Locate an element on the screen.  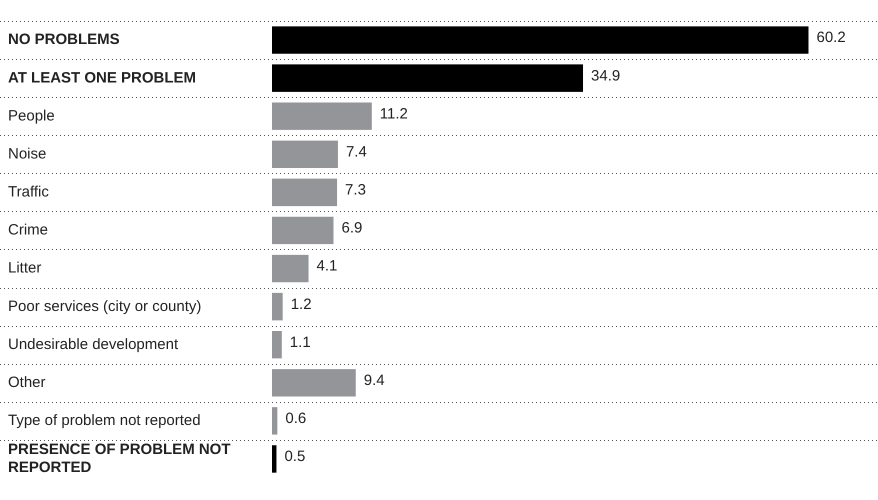
y-tick-label: Crime is located at coordinates (28, 230).